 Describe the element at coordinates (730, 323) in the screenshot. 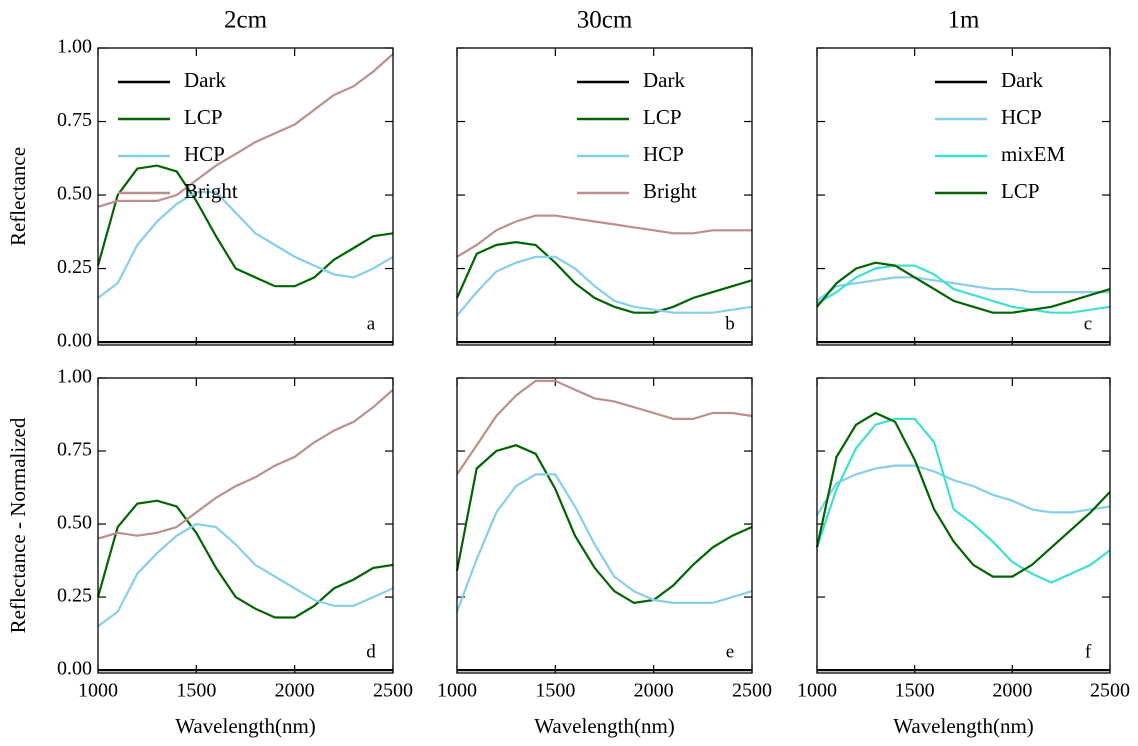

I see `panel-letter: b` at that location.